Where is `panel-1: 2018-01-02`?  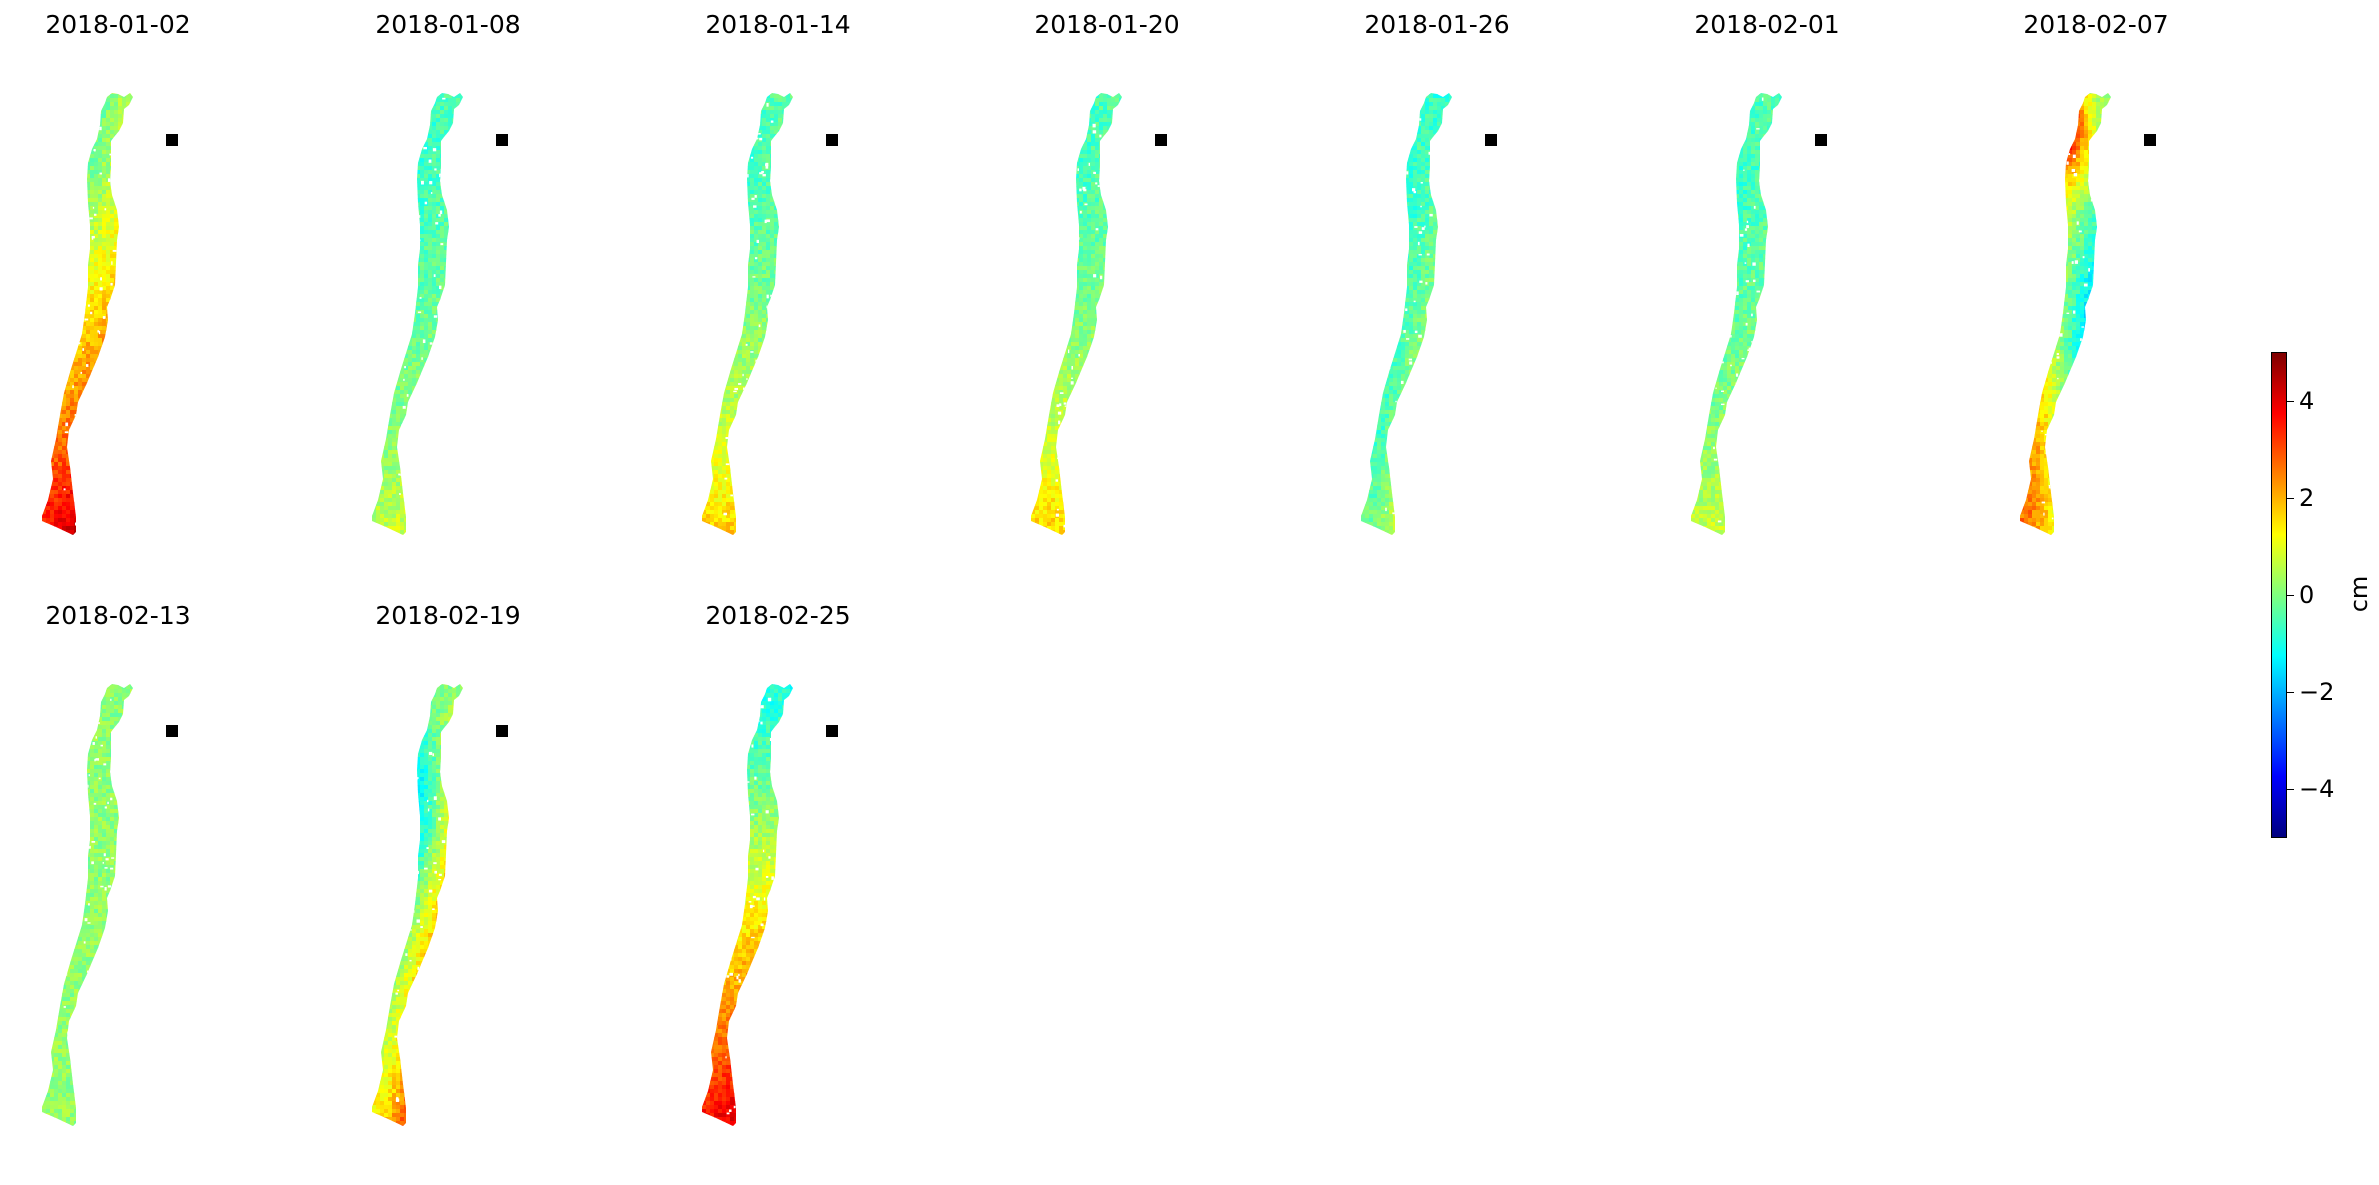
panel-1: 2018-01-02 is located at coordinates (118, 282).